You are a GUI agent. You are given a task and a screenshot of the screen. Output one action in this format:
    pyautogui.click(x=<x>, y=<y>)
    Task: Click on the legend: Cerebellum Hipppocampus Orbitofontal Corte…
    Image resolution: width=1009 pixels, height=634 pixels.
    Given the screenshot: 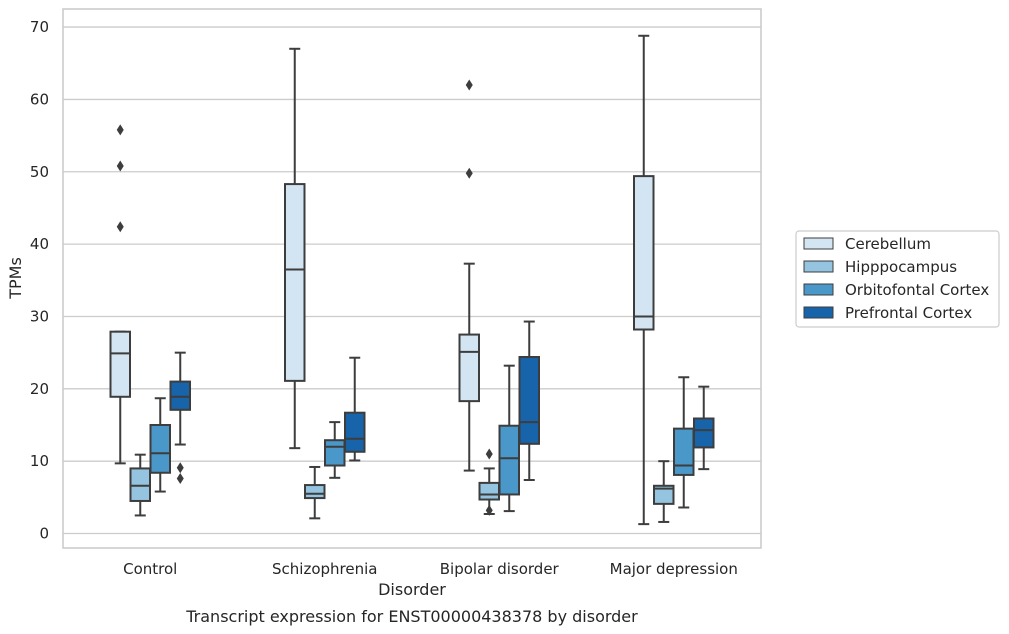 What is the action you would take?
    pyautogui.click(x=897, y=279)
    